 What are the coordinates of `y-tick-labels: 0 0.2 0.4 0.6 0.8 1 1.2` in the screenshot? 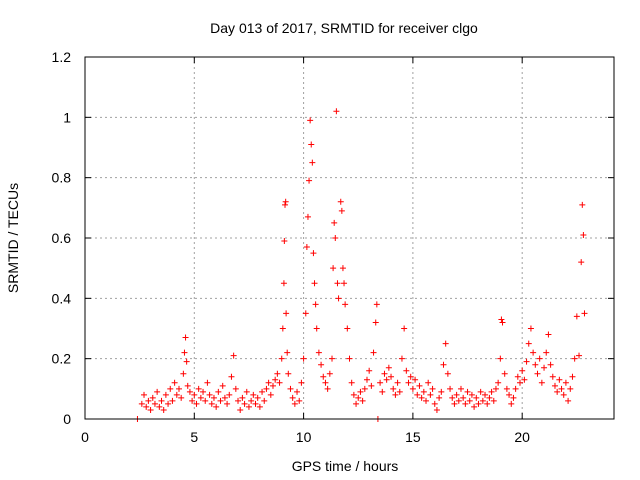 It's located at (62, 238).